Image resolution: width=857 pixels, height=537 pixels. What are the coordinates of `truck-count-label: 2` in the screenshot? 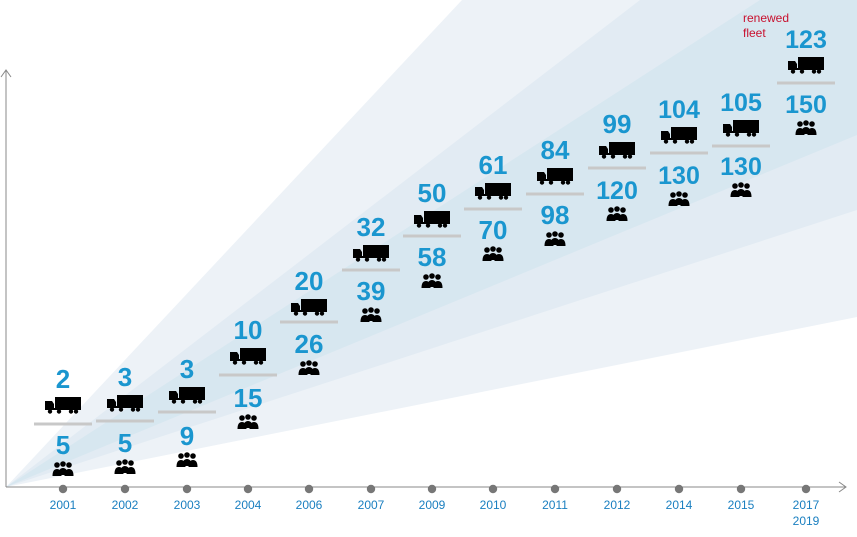 It's located at (63, 379).